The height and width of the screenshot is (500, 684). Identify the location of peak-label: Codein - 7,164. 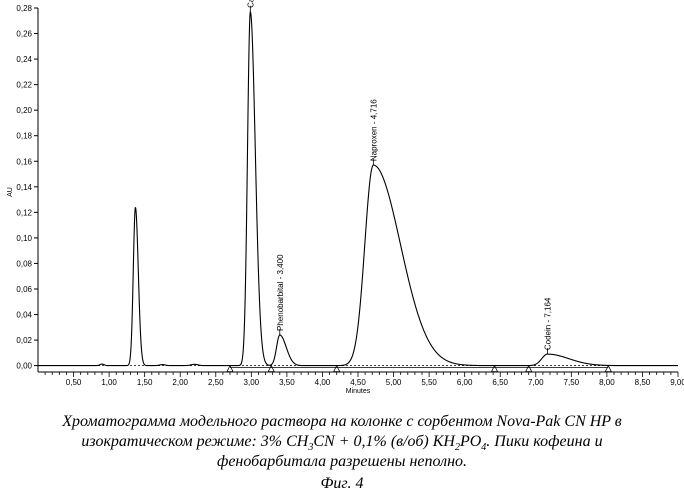
(547, 323).